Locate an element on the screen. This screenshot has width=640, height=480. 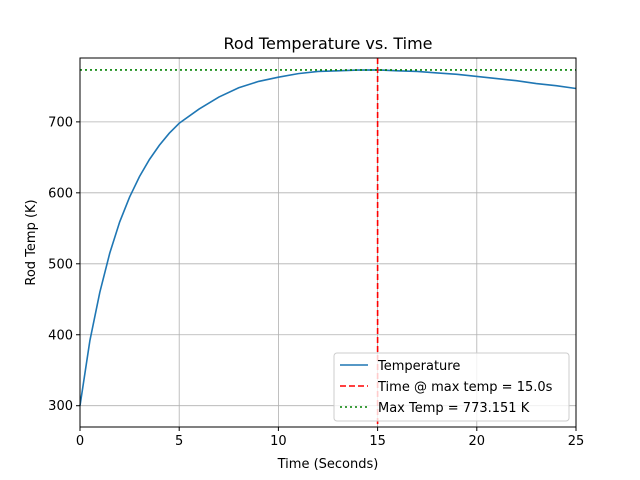
x-tick-label: 20 is located at coordinates (477, 441).